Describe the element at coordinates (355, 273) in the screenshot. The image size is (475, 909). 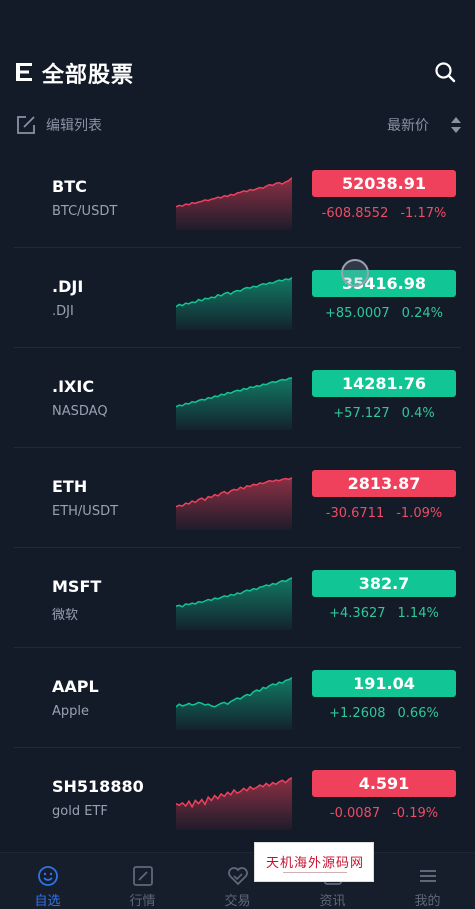
I see `touch-indicator` at that location.